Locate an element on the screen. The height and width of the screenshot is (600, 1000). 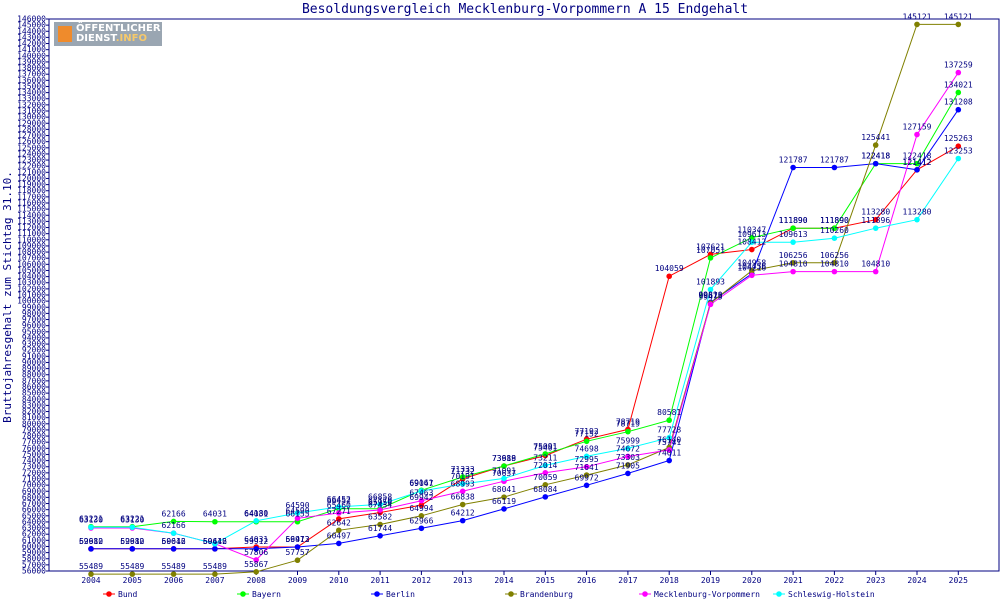
data-label: 64180 is located at coordinates (256, 513).